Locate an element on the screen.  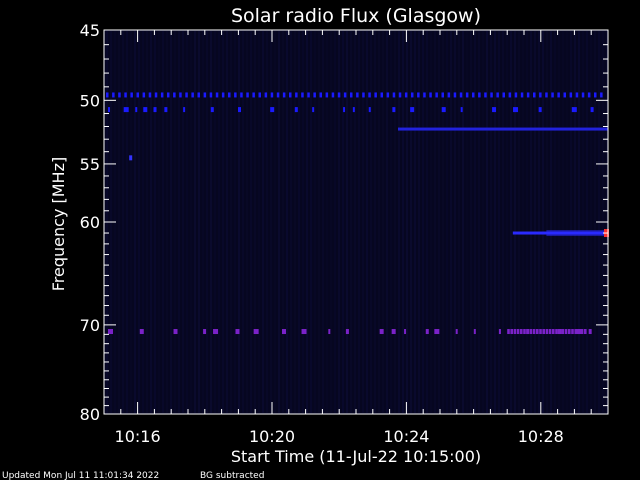
y-tick-label: 50 is located at coordinates (90, 100).